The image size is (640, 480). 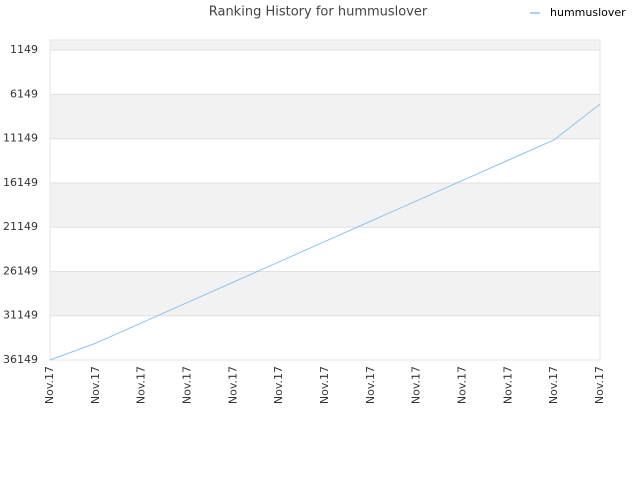 I want to click on chart-title: Ranking History for hummuslover, so click(x=318, y=12).